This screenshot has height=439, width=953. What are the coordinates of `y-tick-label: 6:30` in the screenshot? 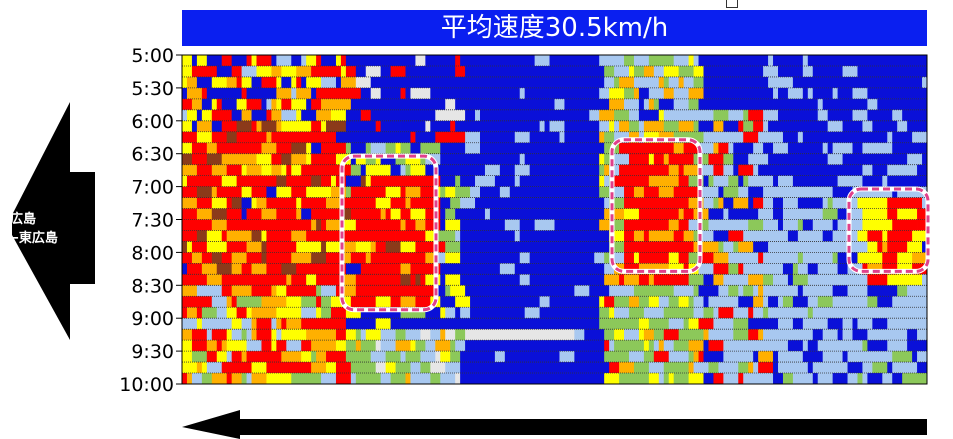 It's located at (152, 155).